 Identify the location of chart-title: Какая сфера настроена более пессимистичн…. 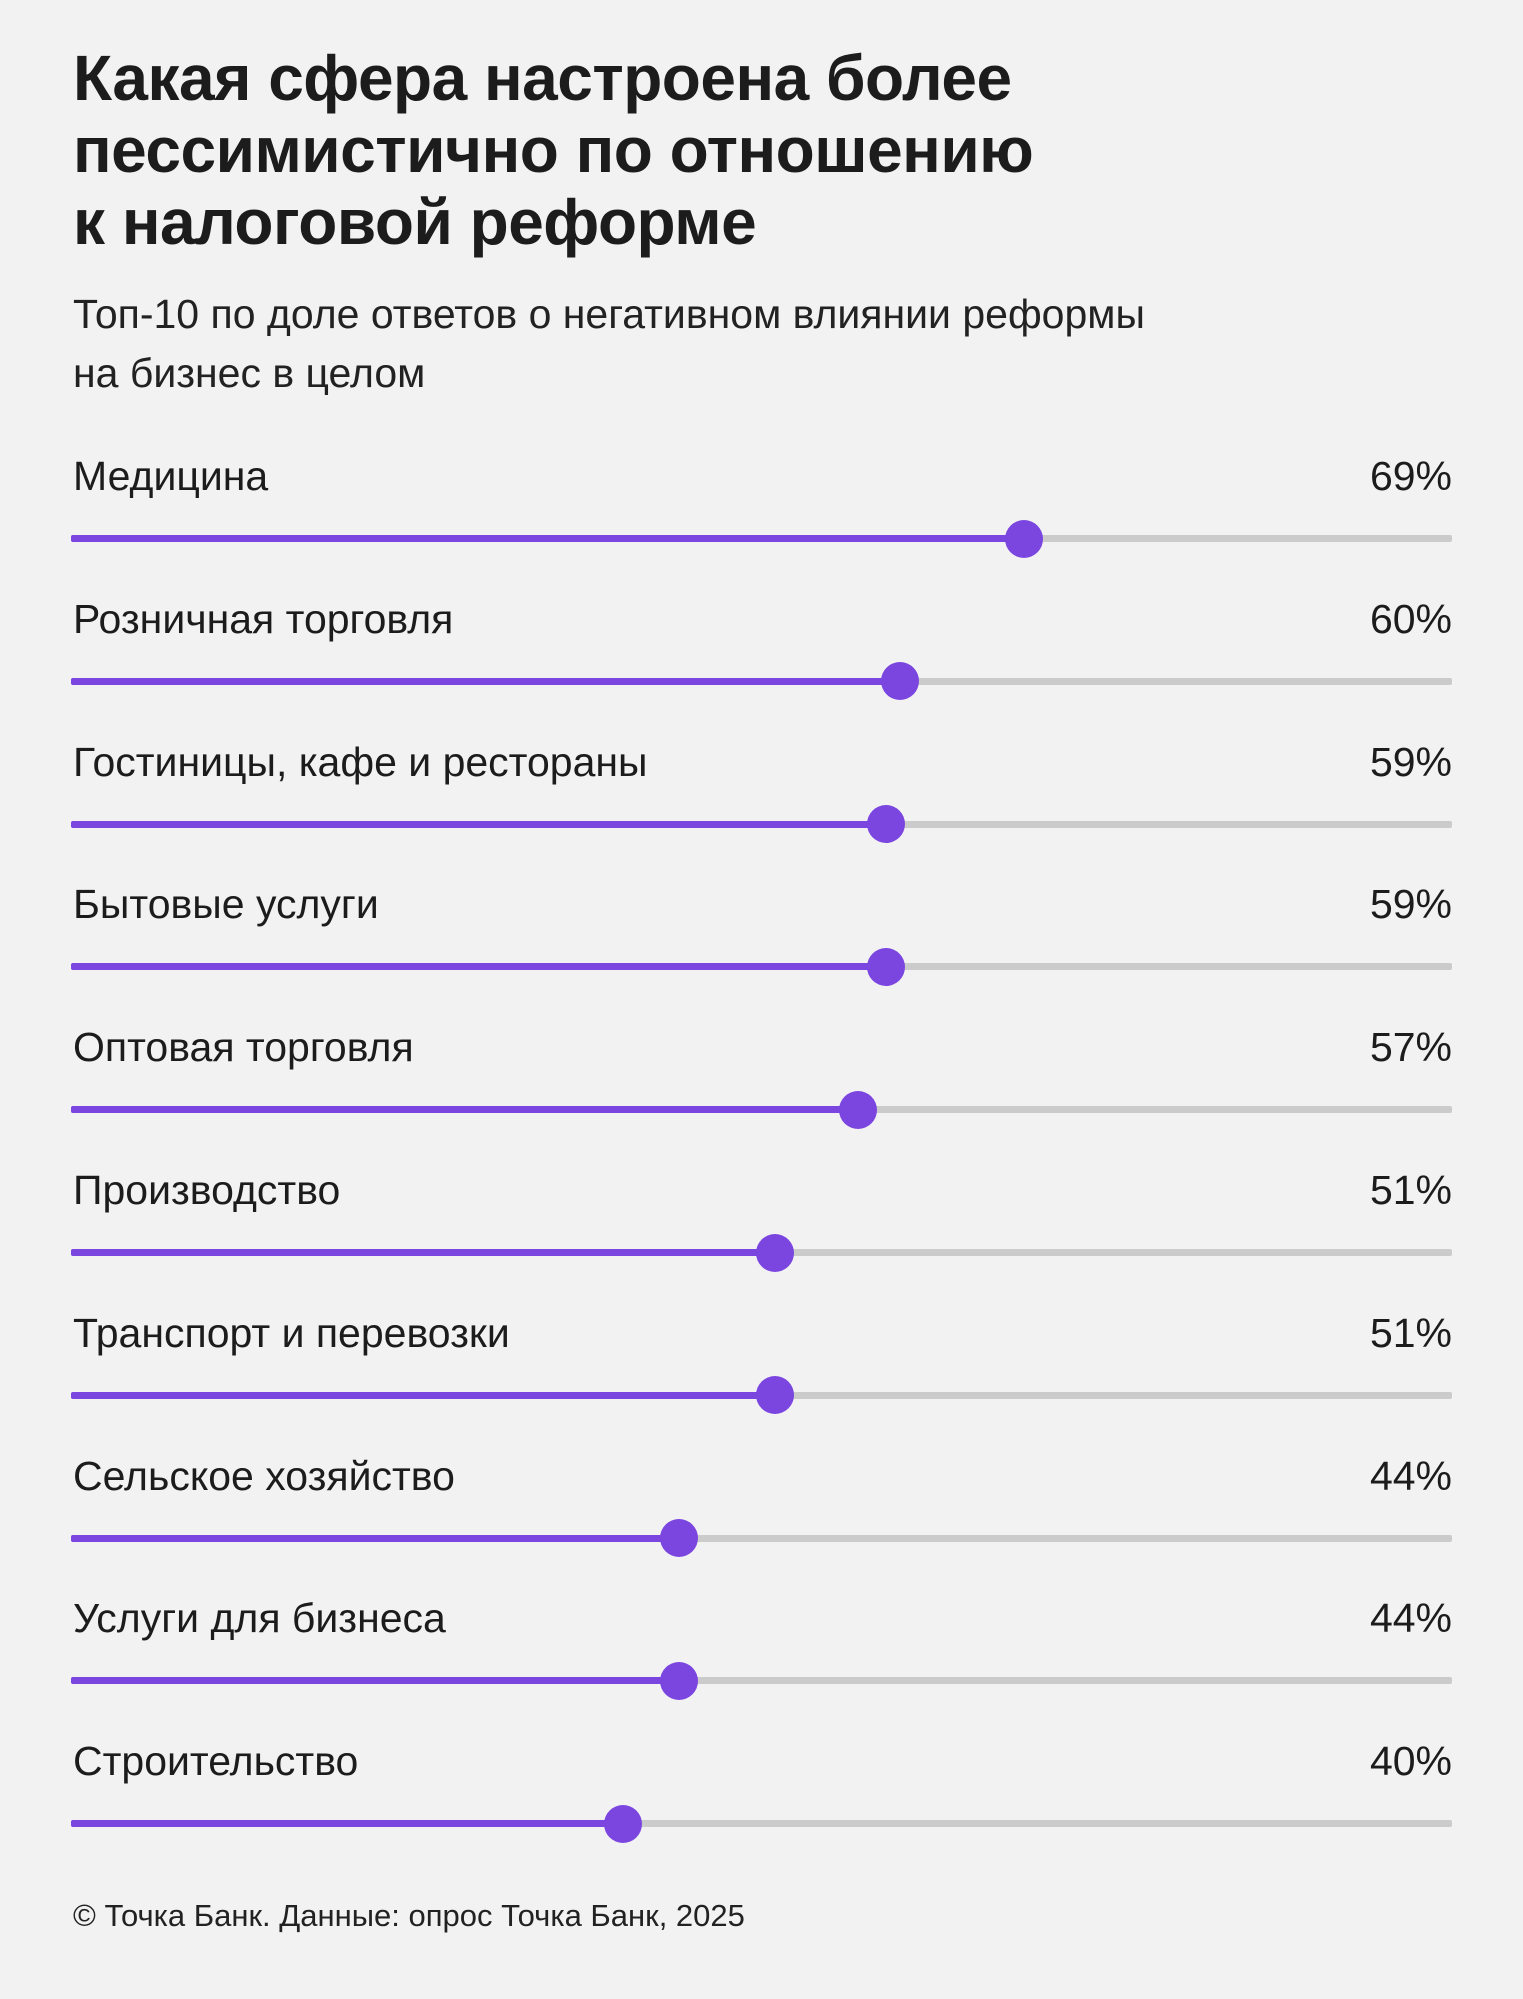
(723, 150).